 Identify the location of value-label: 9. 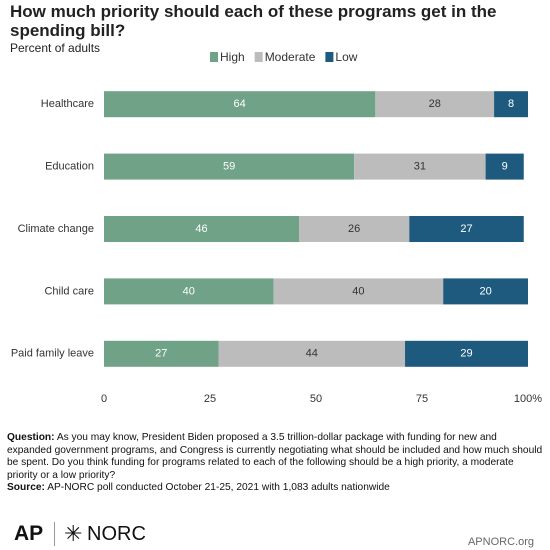
(505, 167).